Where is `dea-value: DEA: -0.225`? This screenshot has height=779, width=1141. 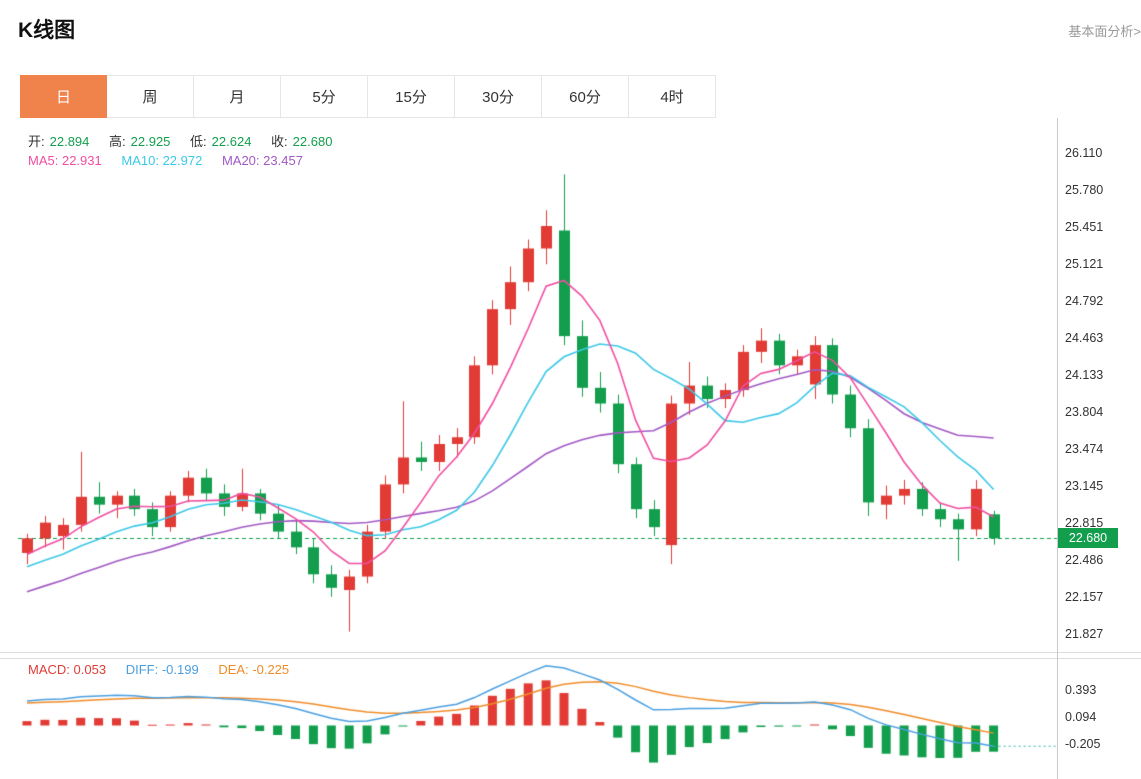
dea-value: DEA: -0.225 is located at coordinates (254, 669).